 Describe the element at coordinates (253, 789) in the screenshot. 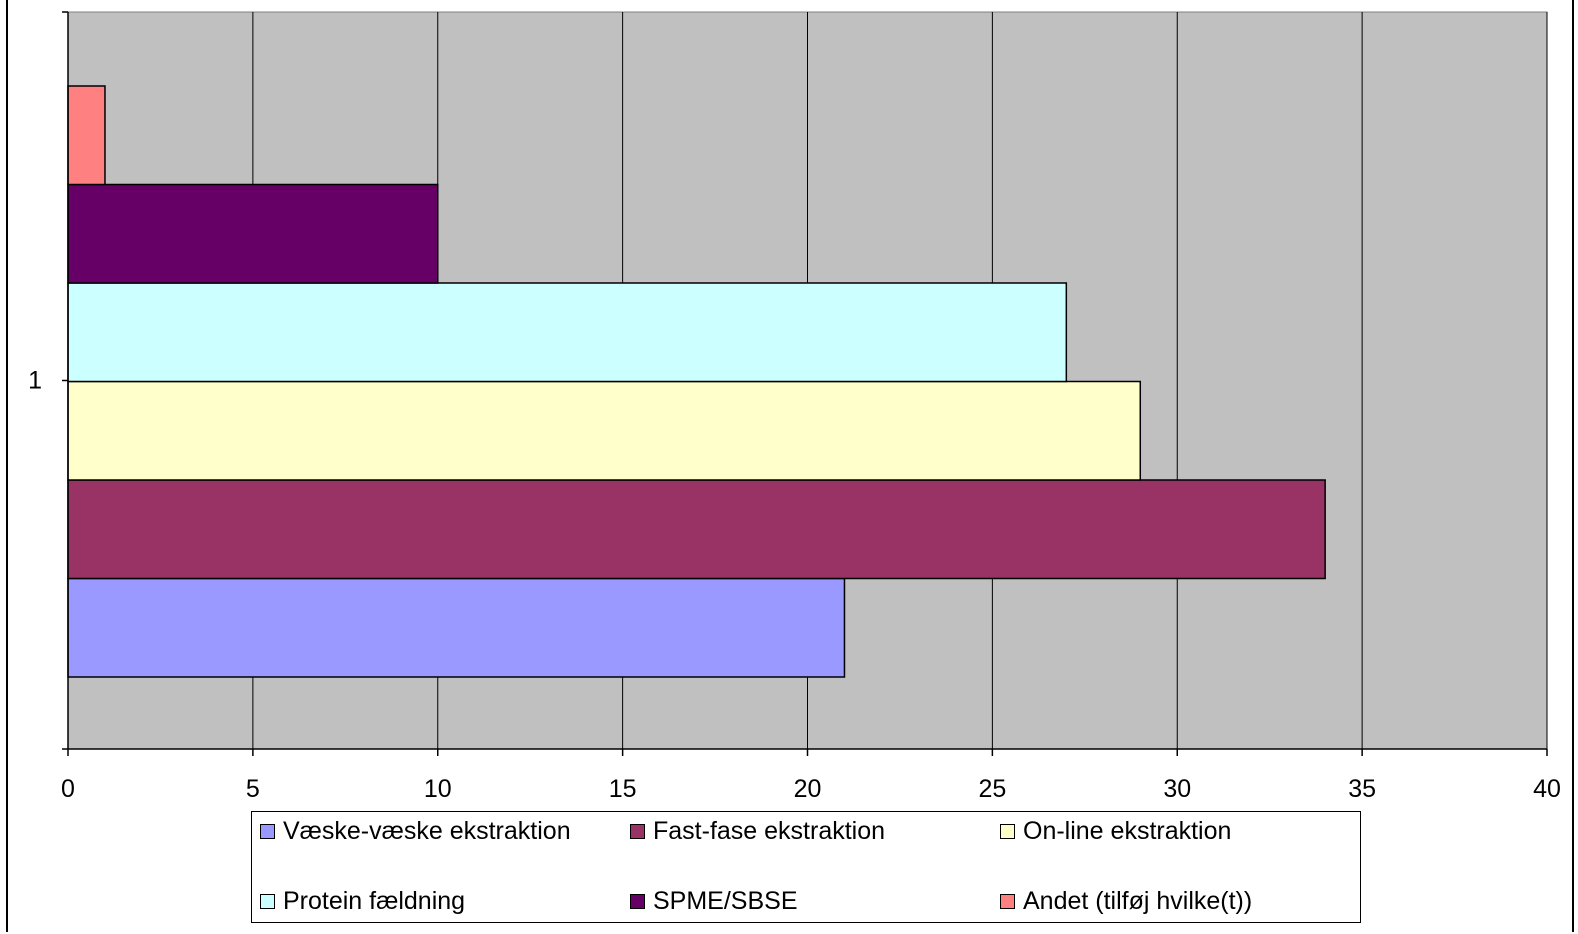

I see `x-tick-label-1: 5` at that location.